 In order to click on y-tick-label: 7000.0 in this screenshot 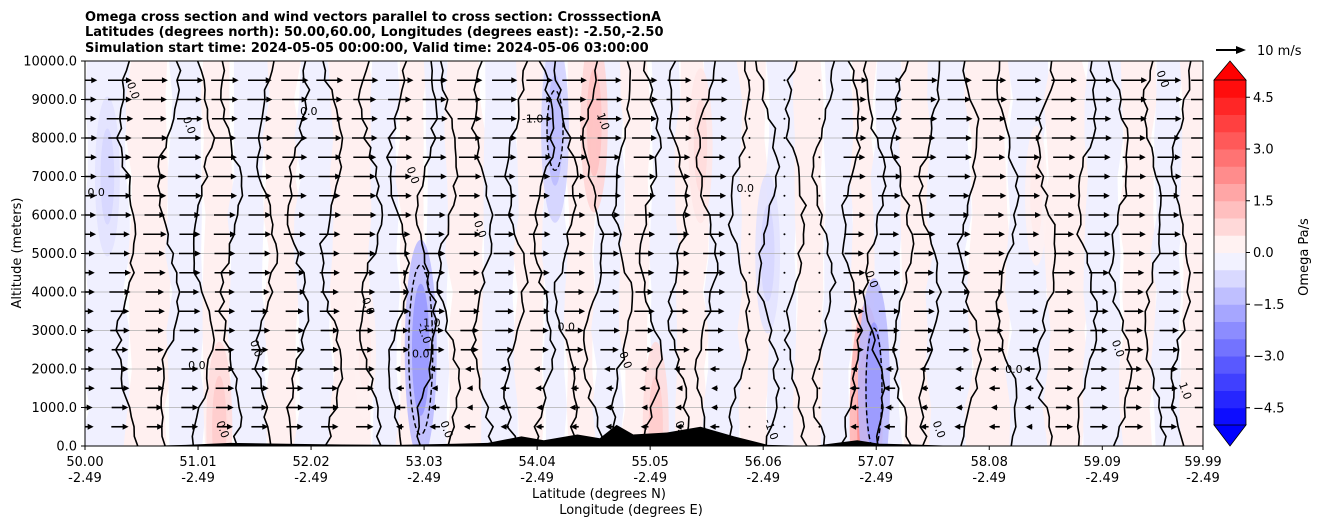, I will do `click(55, 177)`.